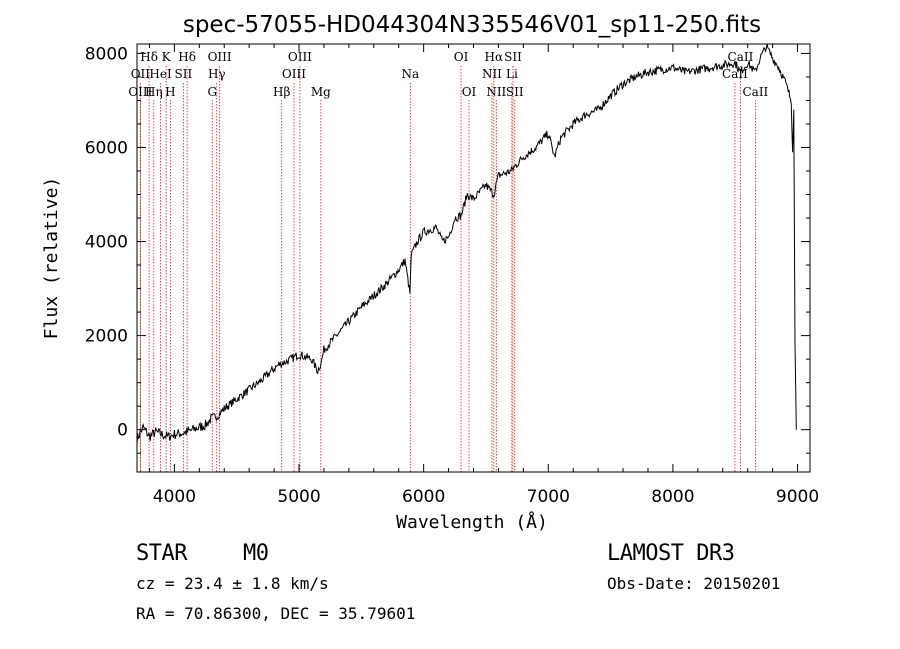  I want to click on line-marker-label: HeI, so click(160, 74).